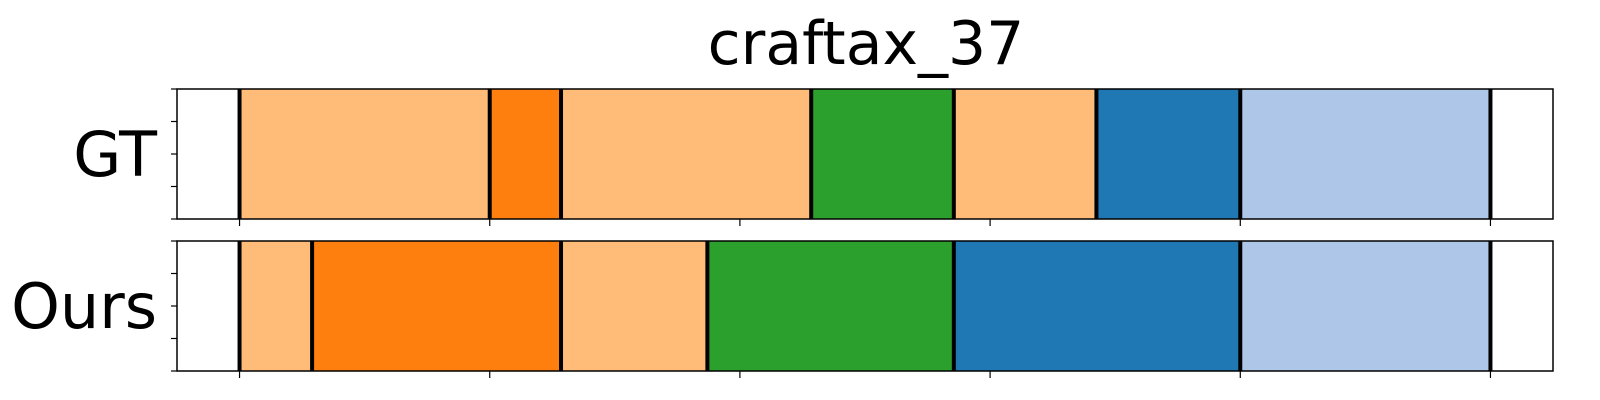 This screenshot has height=400, width=1600. I want to click on row-label-gt: GT, so click(115, 154).